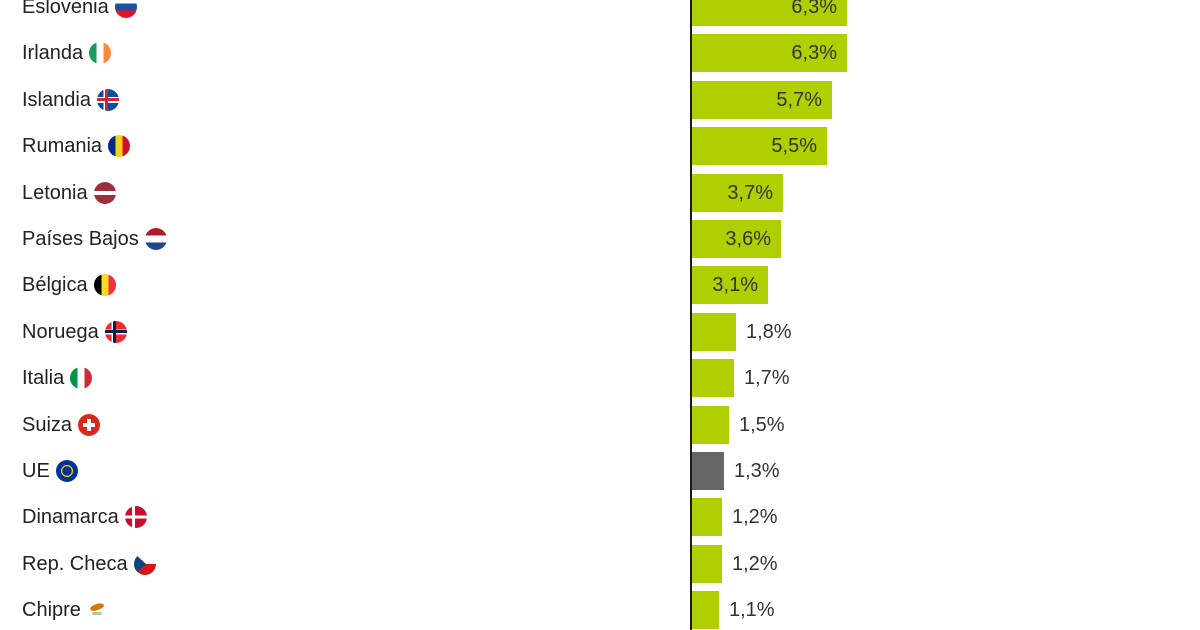 This screenshot has width=1200, height=630. Describe the element at coordinates (735, 285) in the screenshot. I see `value-label: 3,1%` at that location.